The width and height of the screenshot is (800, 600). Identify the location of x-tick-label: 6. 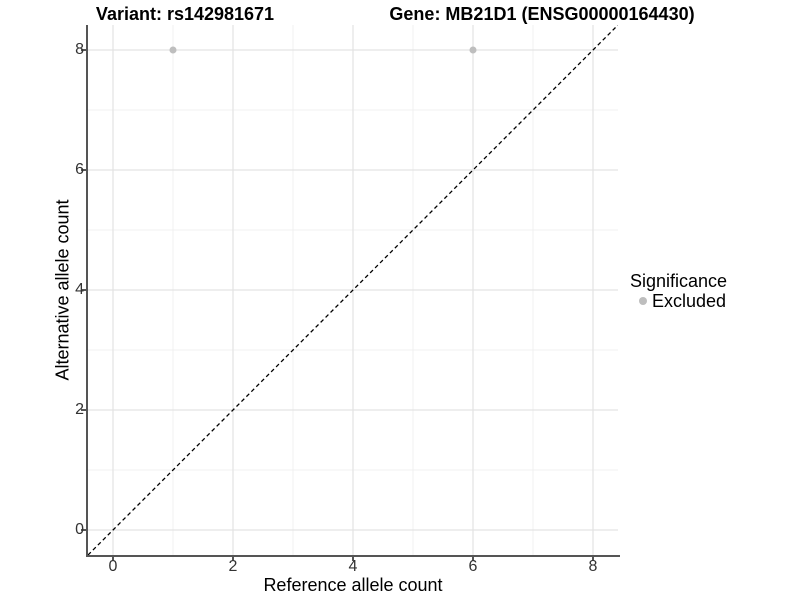
(473, 566).